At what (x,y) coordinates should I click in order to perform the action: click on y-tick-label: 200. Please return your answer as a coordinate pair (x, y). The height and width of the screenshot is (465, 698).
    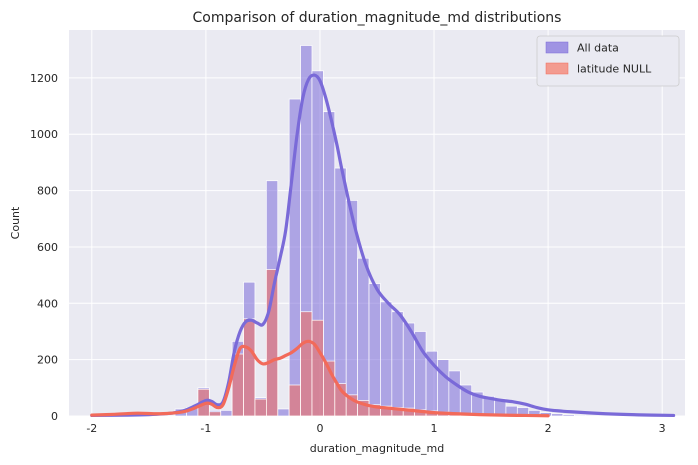
    Looking at the image, I should click on (47, 360).